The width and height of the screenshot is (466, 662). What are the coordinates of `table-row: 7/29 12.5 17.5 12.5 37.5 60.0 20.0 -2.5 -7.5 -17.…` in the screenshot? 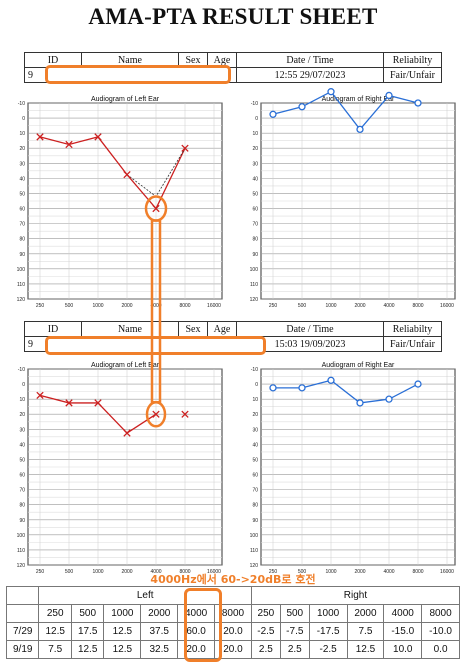 It's located at (232, 631).